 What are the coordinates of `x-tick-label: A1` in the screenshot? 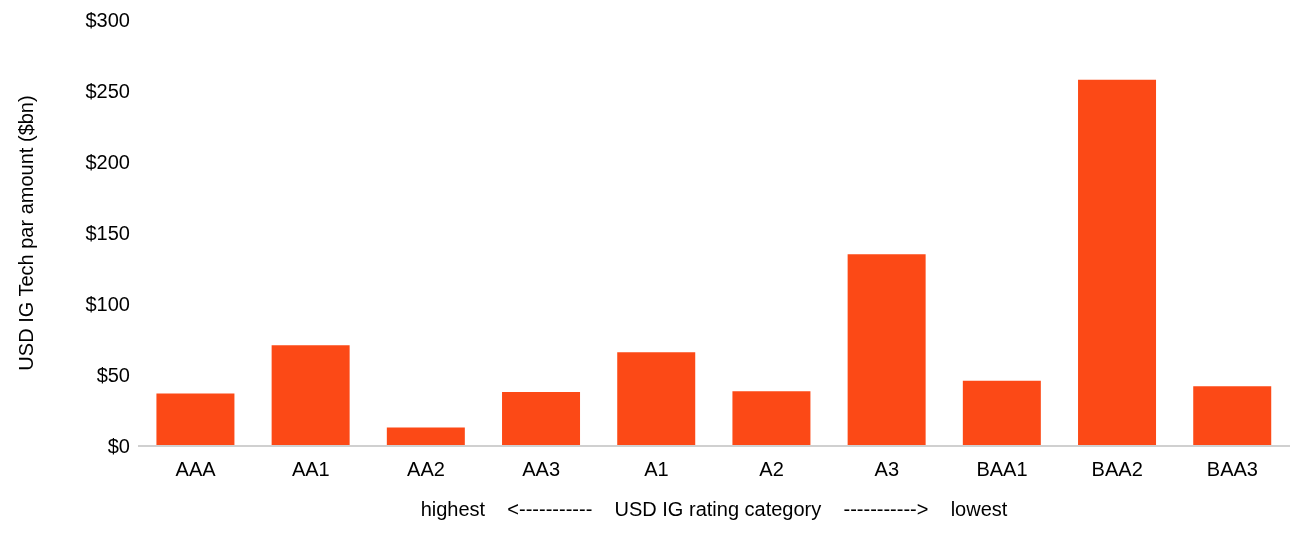 It's located at (656, 469).